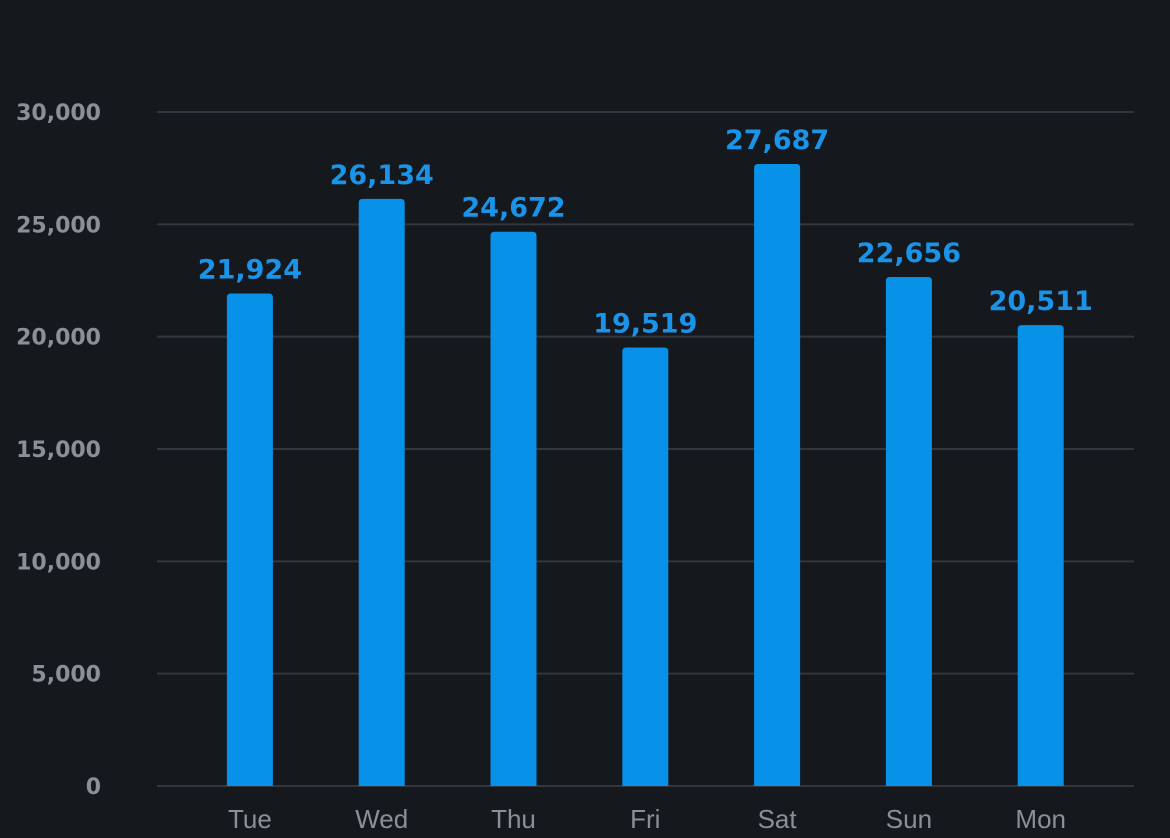 This screenshot has height=838, width=1170. Describe the element at coordinates (1040, 819) in the screenshot. I see `x-category-label-mon: Mon` at that location.